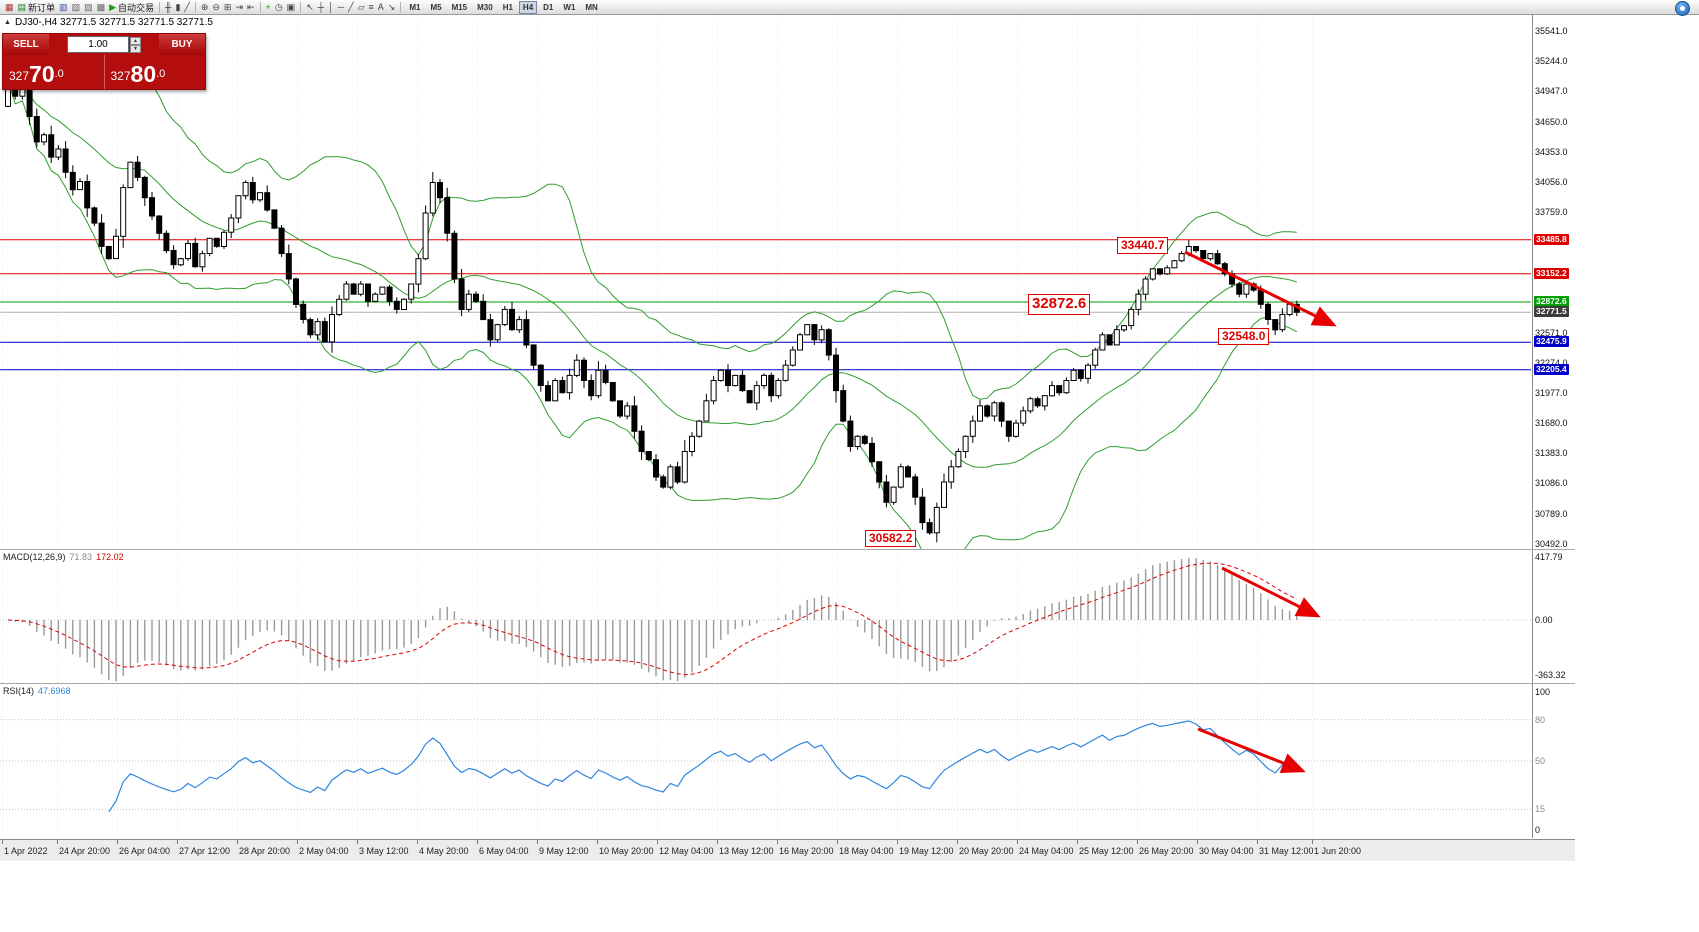  I want to click on rsi-line, so click(703, 766).